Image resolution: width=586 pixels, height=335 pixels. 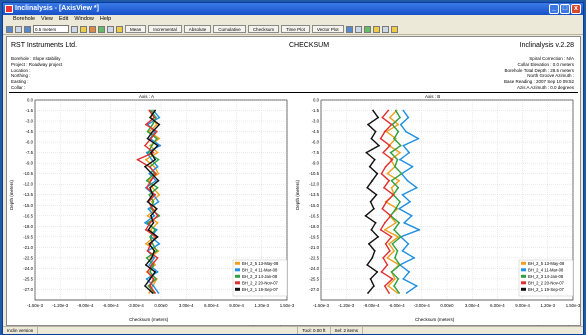 What do you see at coordinates (149, 319) in the screenshot?
I see `axis-a-xlabel: Checksum (meters)` at bounding box center [149, 319].